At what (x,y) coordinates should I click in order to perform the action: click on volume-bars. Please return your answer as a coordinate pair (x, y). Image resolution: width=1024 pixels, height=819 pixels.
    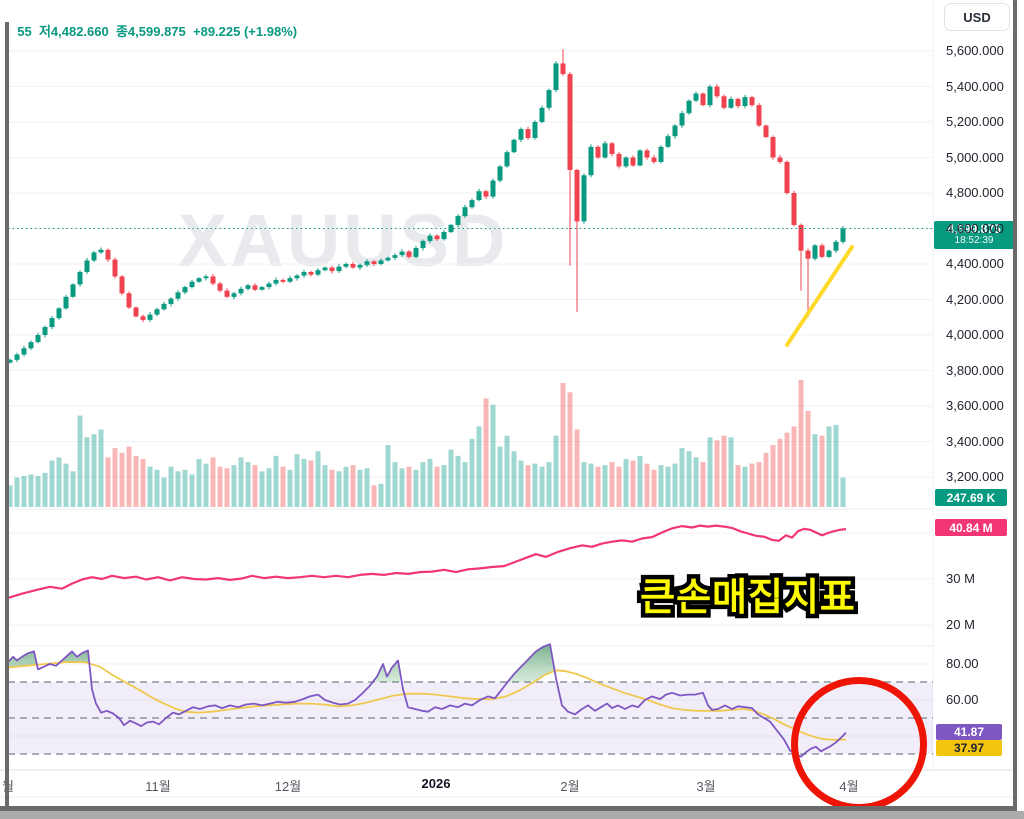
    Looking at the image, I should click on (426, 443).